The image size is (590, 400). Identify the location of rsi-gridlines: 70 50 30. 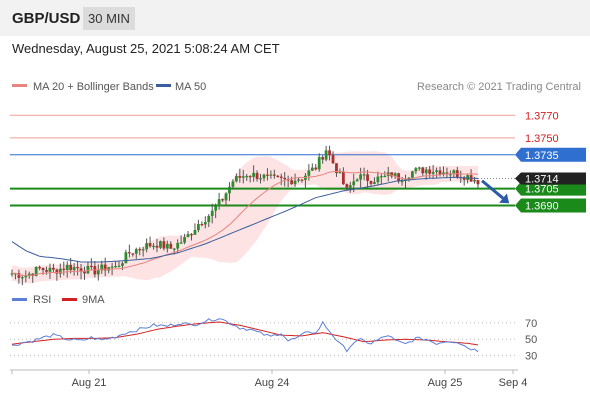
(273, 340).